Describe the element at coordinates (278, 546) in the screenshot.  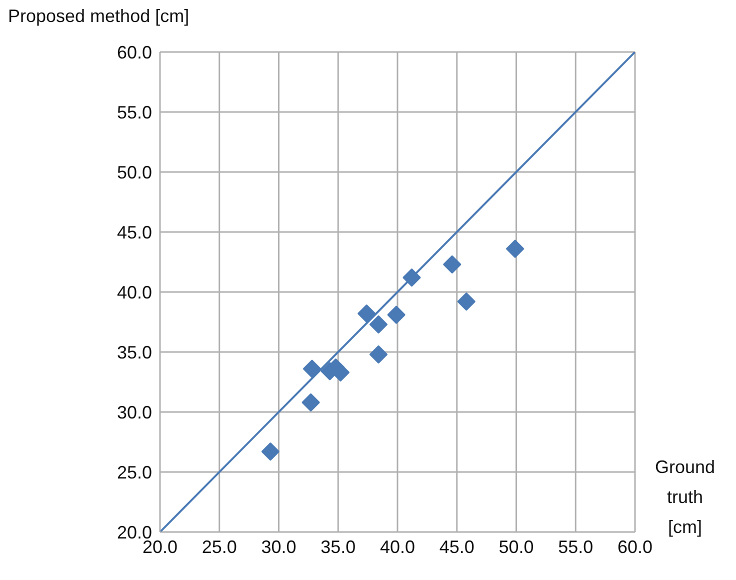
I see `x-tick-label: 30.0` at that location.